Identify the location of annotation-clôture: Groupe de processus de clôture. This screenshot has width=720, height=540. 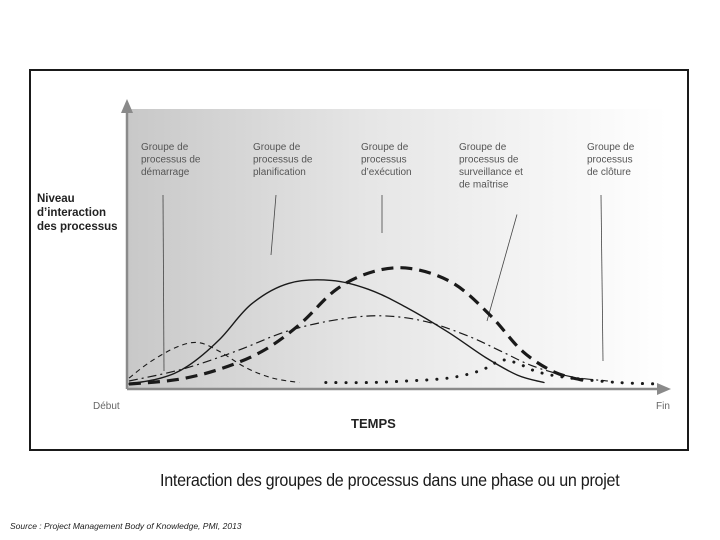
(611, 160).